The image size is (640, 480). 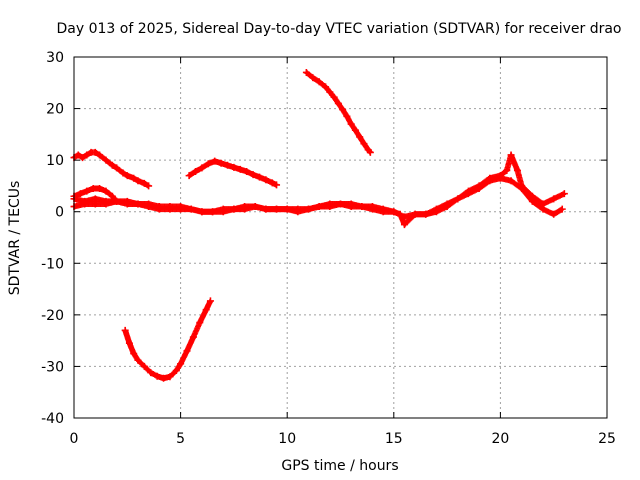 What do you see at coordinates (167, 339) in the screenshot?
I see `series-segment-trough` at bounding box center [167, 339].